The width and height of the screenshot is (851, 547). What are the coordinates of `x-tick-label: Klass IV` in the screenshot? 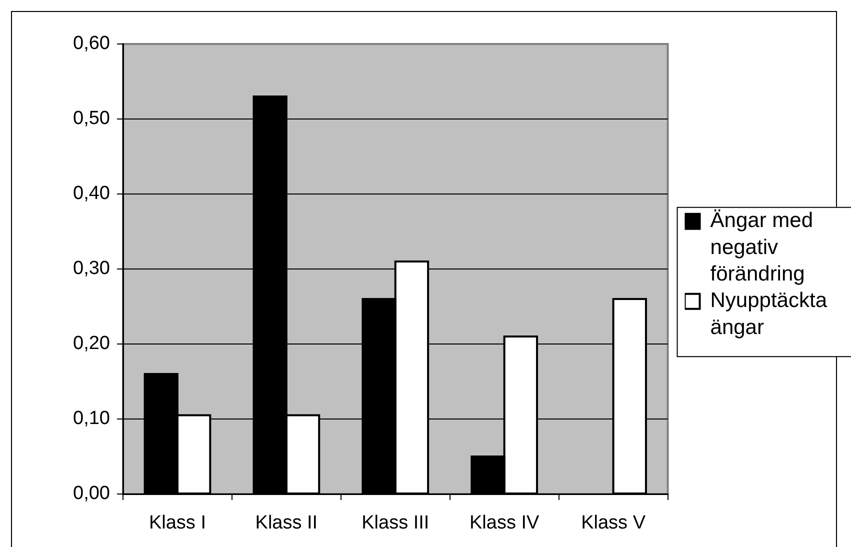 It's located at (504, 523).